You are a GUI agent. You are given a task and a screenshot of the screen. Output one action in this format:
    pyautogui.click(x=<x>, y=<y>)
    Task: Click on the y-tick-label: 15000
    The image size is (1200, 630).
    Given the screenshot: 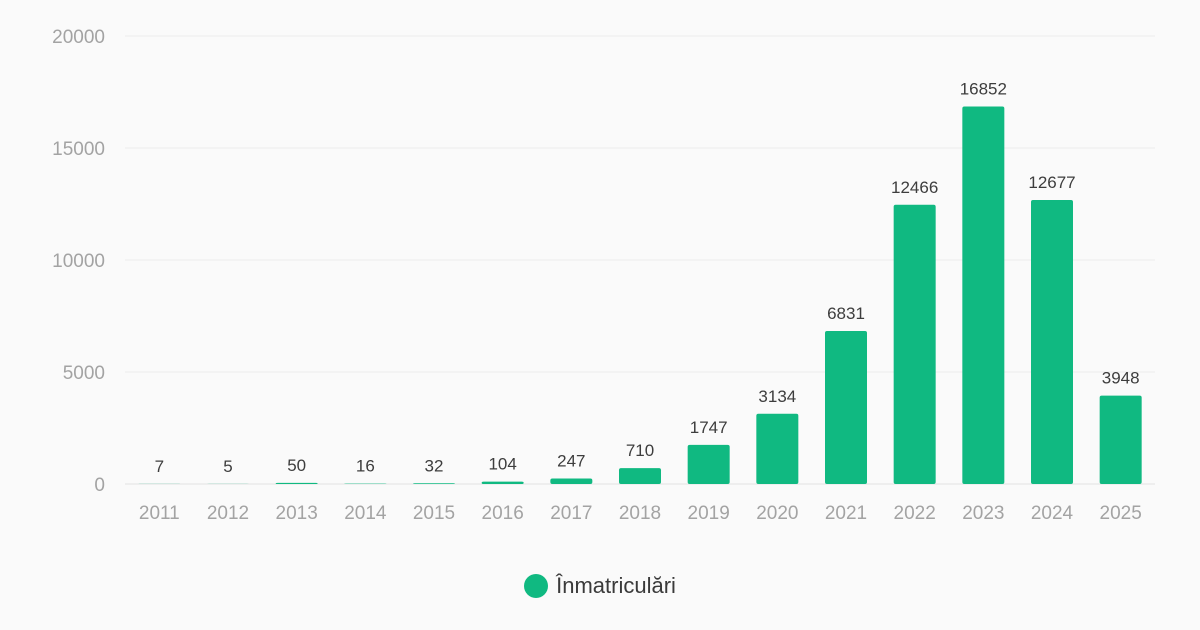 What is the action you would take?
    pyautogui.click(x=78, y=149)
    